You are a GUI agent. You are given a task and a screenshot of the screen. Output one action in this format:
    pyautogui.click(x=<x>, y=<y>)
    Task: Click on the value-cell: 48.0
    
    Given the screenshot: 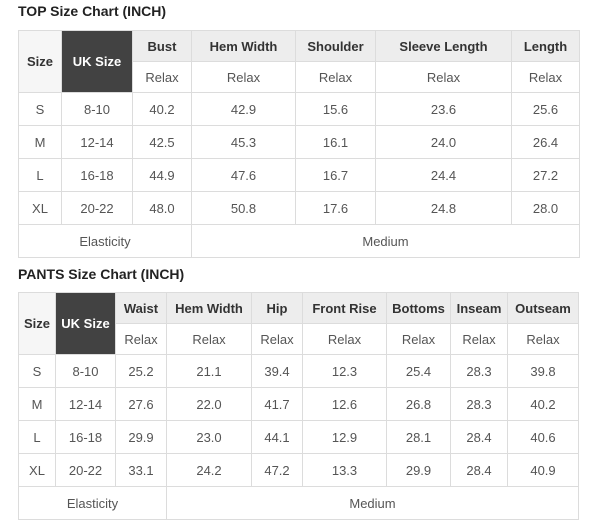 What is the action you would take?
    pyautogui.click(x=162, y=208)
    